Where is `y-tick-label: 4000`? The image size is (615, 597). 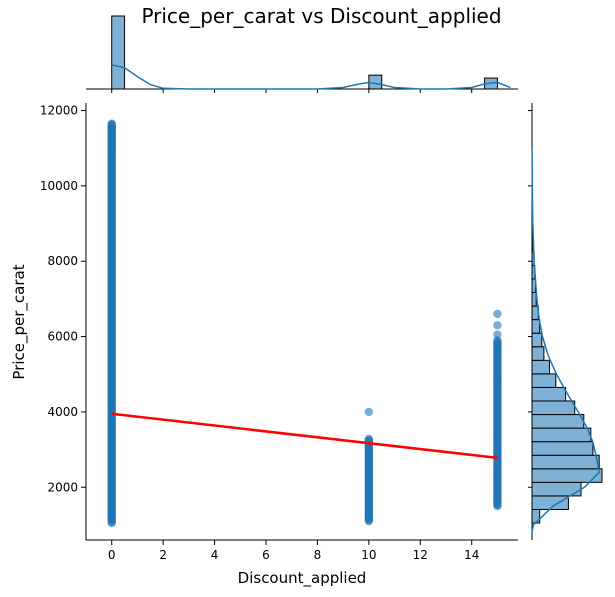 y-tick-label: 4000 is located at coordinates (62, 412).